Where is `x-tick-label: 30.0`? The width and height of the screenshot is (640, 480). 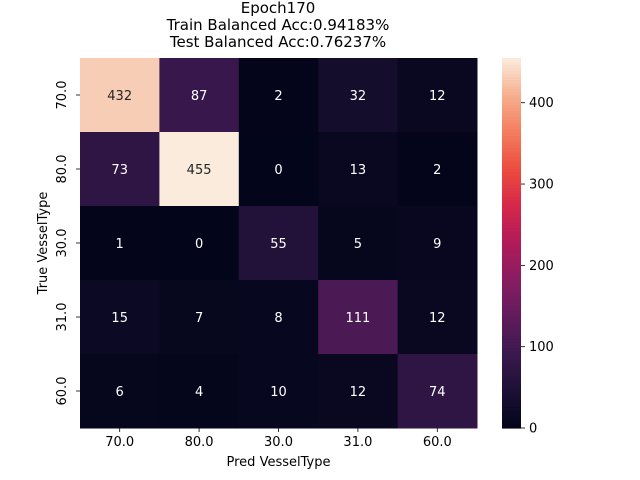 x-tick-label: 30.0 is located at coordinates (278, 442).